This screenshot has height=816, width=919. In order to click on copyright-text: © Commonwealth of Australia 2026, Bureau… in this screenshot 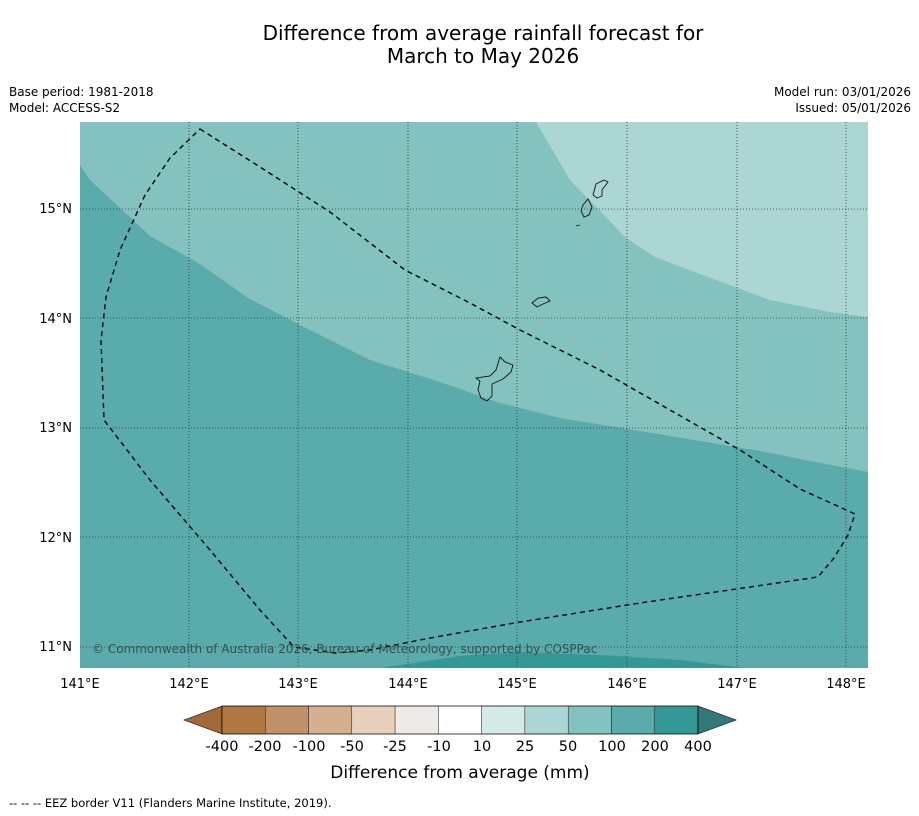, I will do `click(344, 649)`.